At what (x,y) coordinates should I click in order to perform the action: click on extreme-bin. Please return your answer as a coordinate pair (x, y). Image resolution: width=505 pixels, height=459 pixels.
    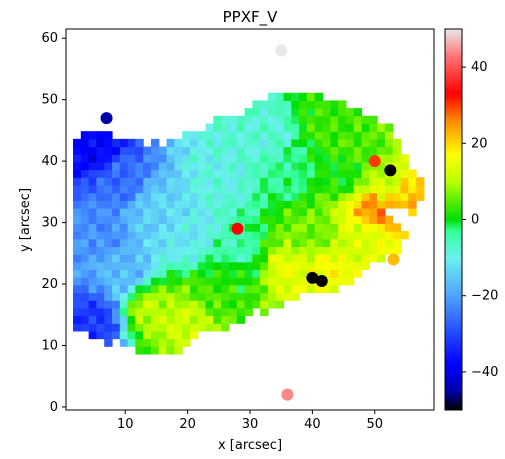
    Looking at the image, I should click on (393, 259).